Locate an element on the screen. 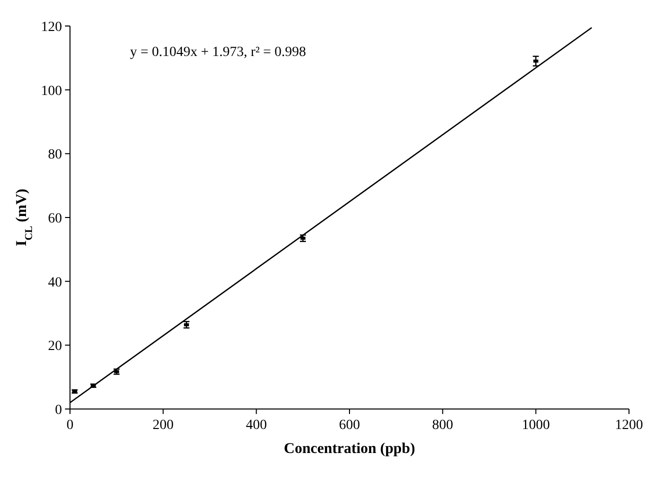 The height and width of the screenshot is (479, 659). x-tick-label: 1200 is located at coordinates (629, 425).